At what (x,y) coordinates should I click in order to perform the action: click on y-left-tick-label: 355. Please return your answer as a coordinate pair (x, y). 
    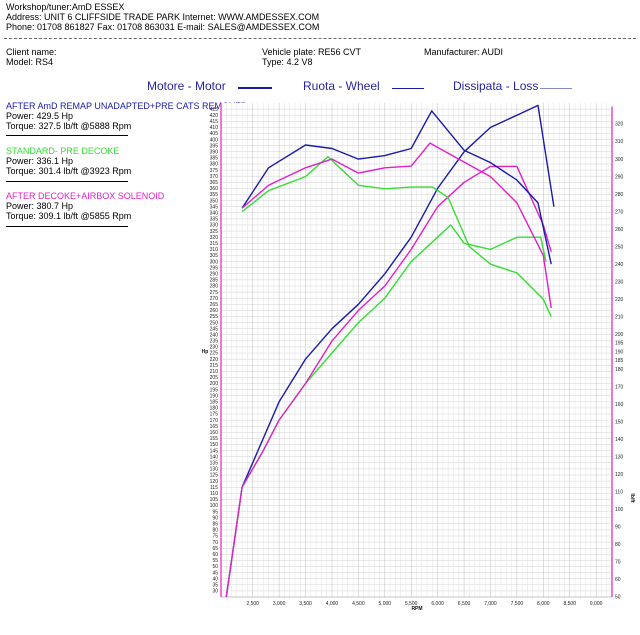
    Looking at the image, I should click on (214, 195).